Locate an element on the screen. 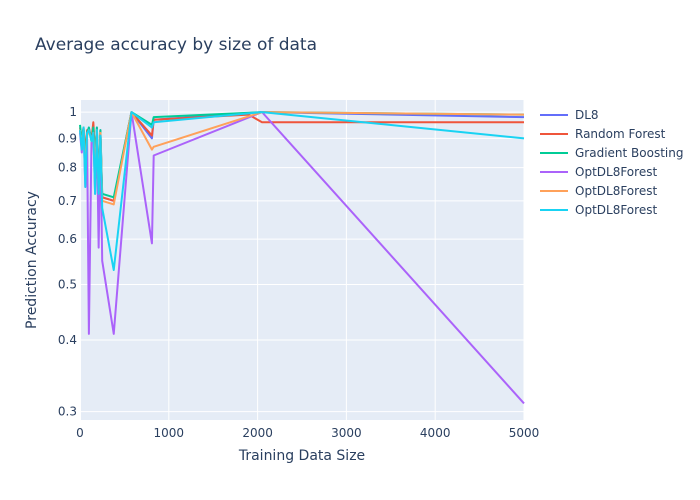 The width and height of the screenshot is (700, 500). y-tick-label: 0.9 is located at coordinates (67, 138).